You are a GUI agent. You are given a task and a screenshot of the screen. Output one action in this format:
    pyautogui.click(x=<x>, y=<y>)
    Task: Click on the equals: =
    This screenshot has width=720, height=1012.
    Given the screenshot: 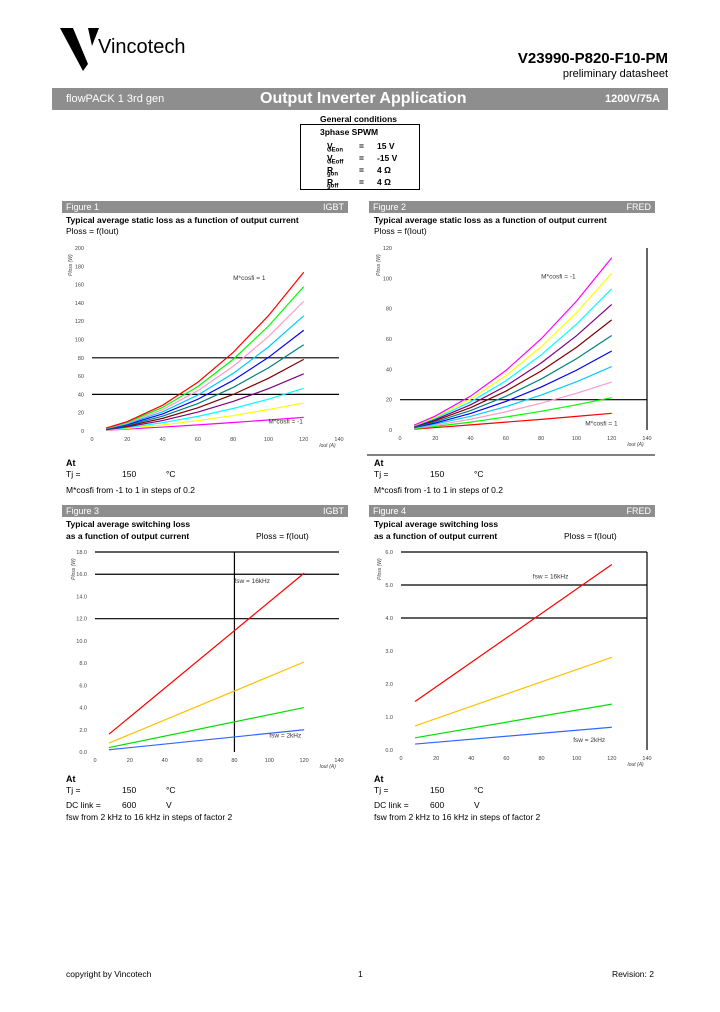 What is the action you would take?
    pyautogui.click(x=361, y=182)
    